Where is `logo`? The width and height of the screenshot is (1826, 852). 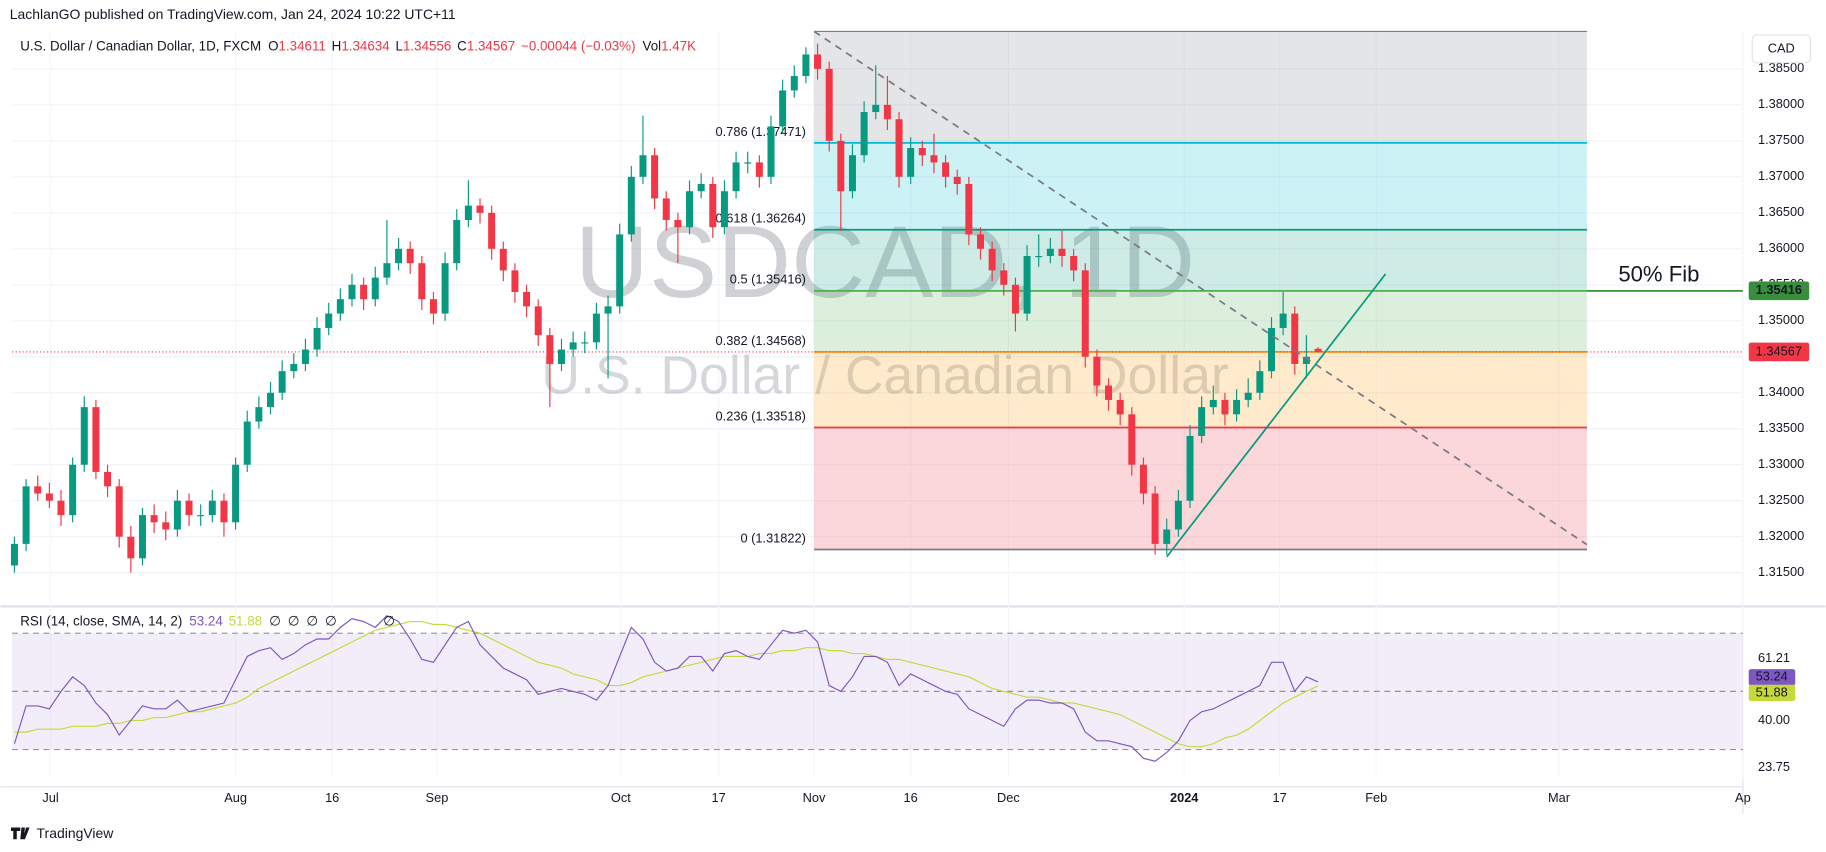 logo is located at coordinates (20, 833).